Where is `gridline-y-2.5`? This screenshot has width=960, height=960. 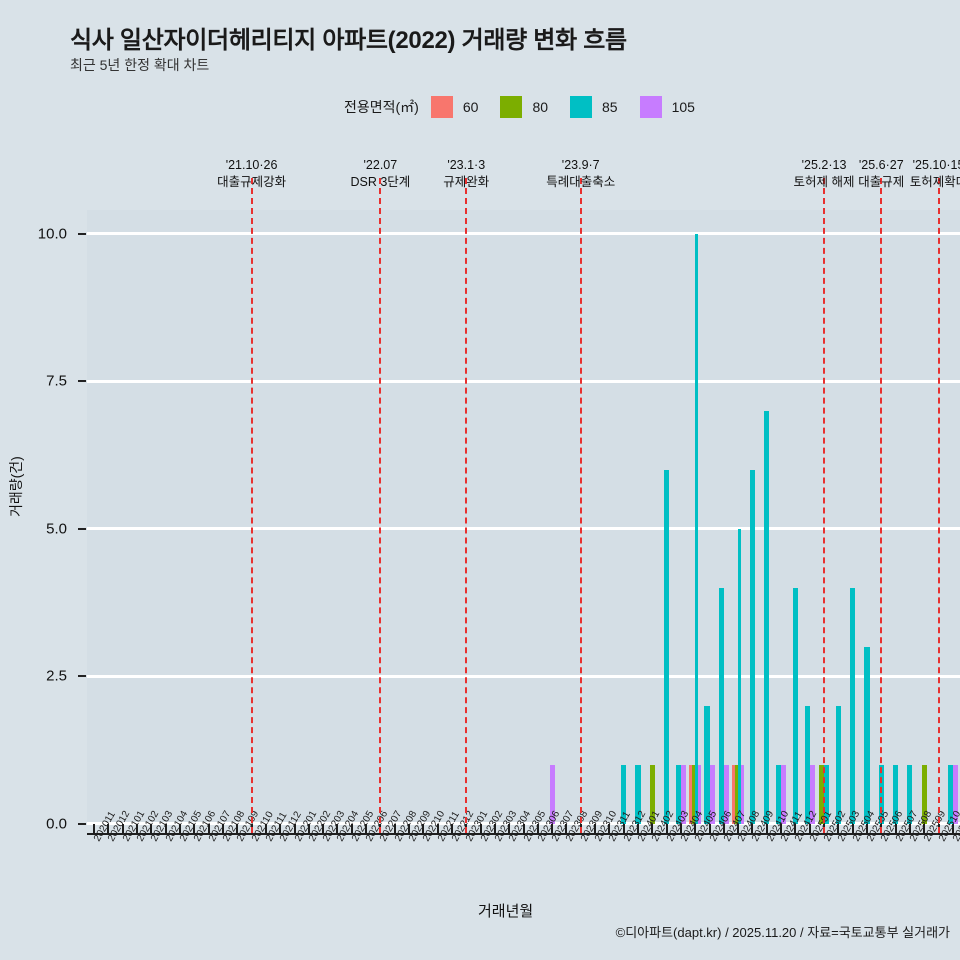 gridline-y-2.5 is located at coordinates (523, 676).